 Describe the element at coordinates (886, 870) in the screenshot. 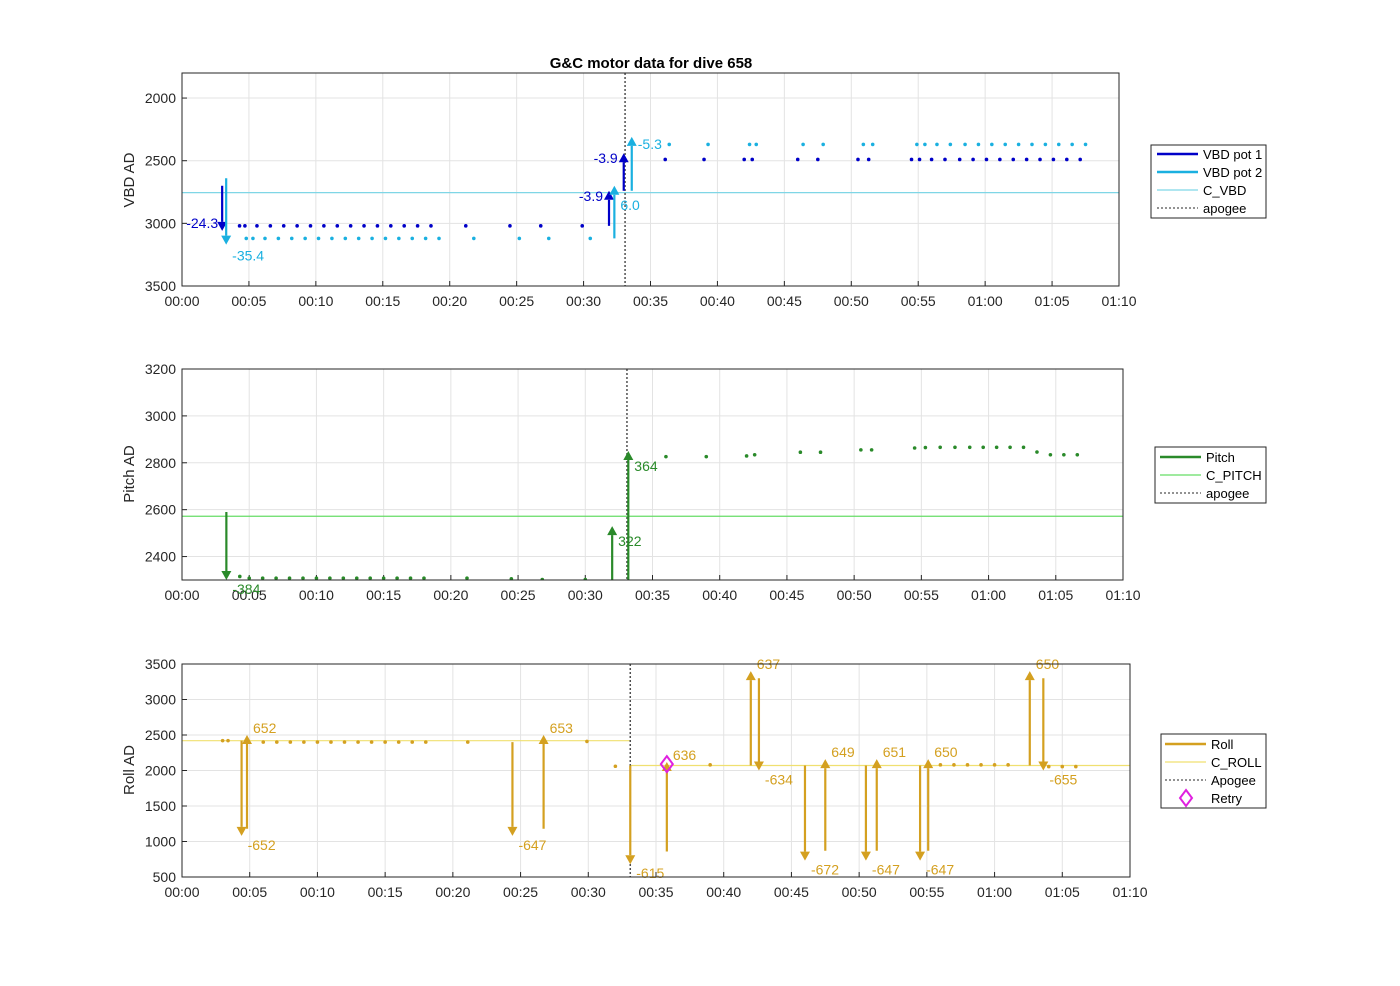

I see `move-label: -647` at that location.